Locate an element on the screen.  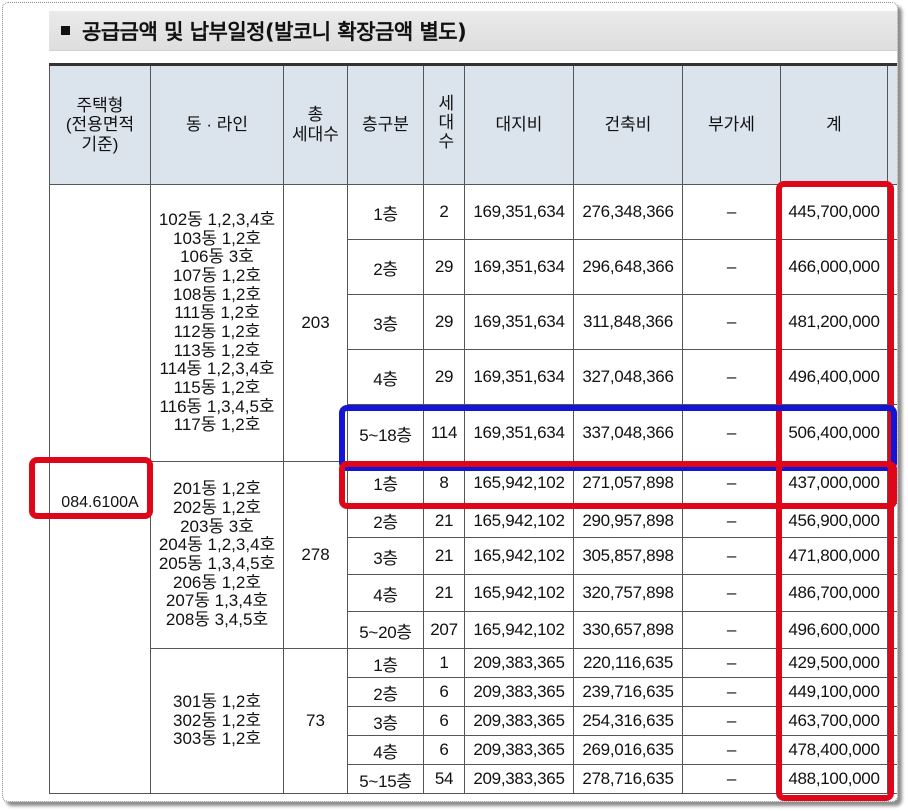
table-row: 2층 6 209,383,365 239,716,635–449,100,000 is located at coordinates (473, 692).